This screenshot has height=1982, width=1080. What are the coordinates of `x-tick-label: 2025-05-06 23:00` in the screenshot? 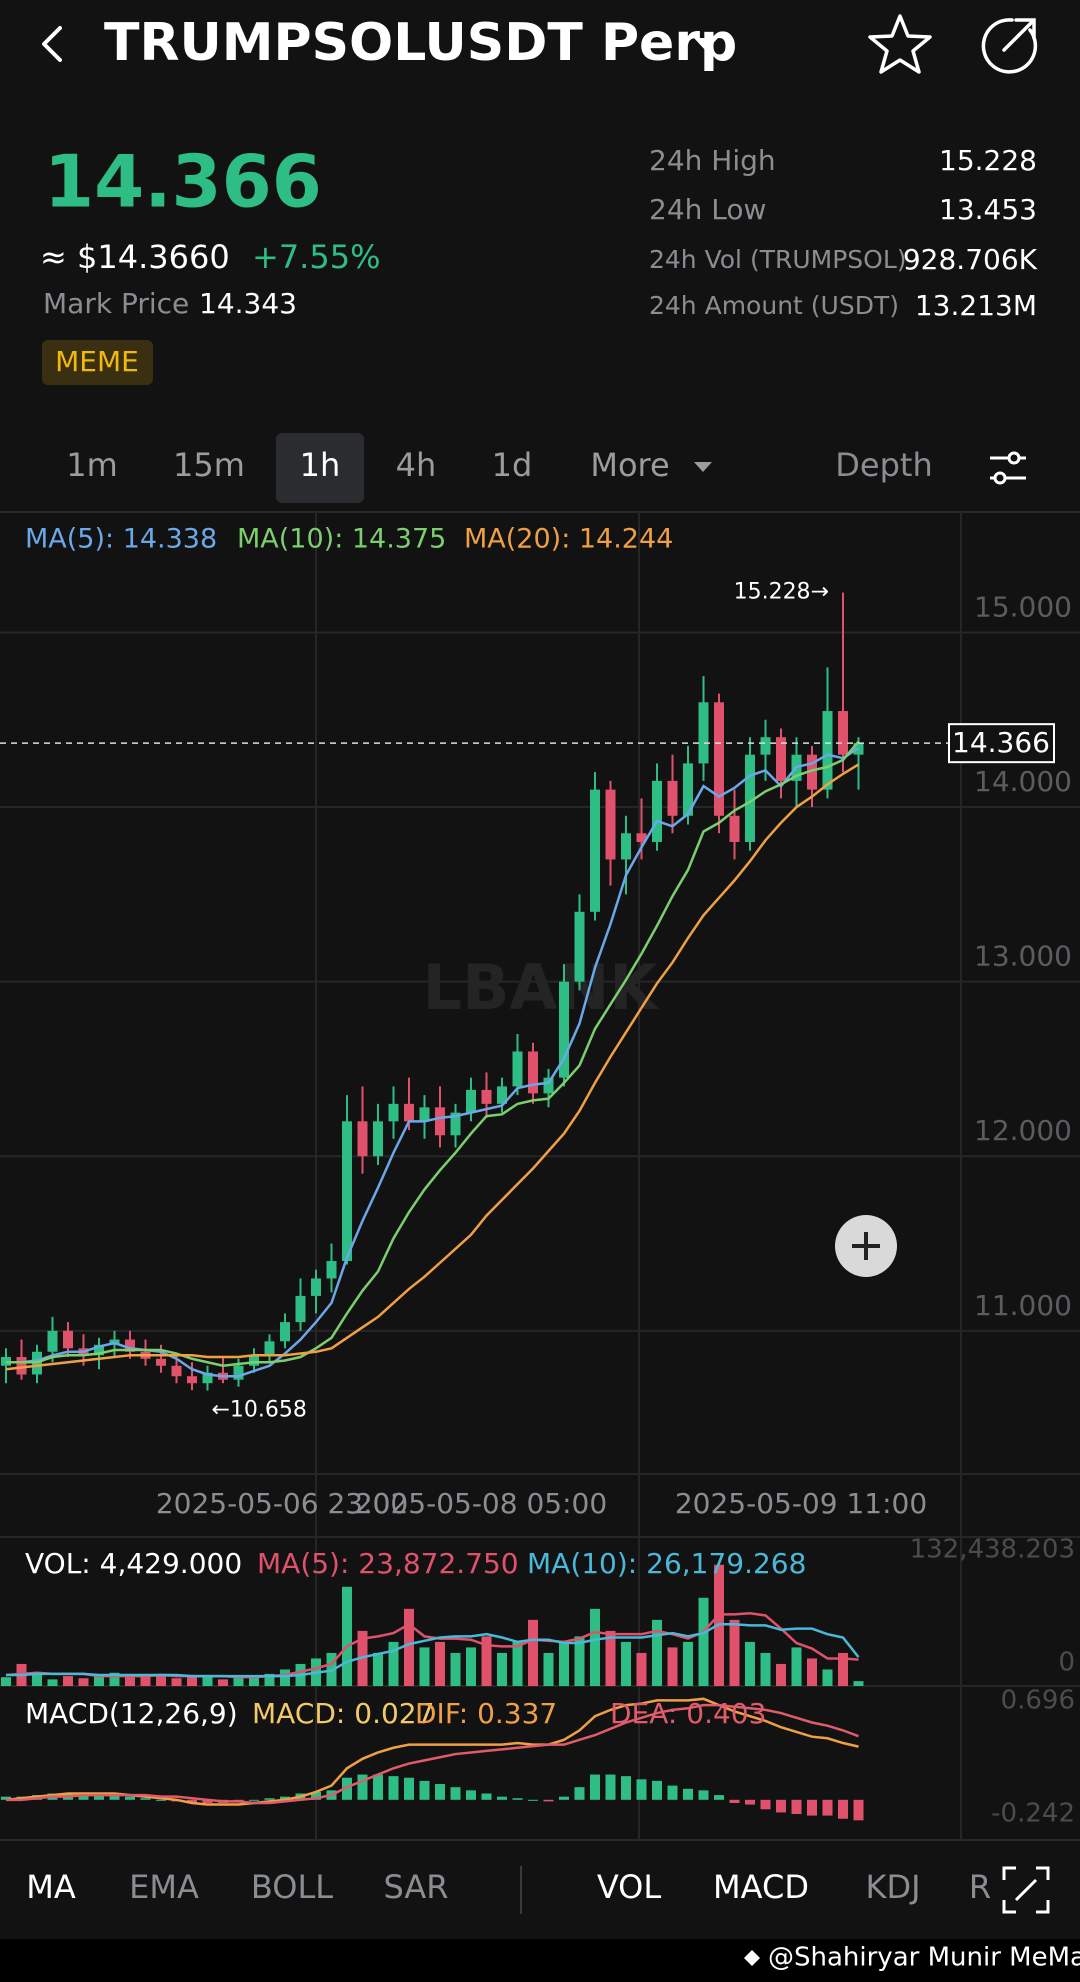 It's located at (282, 1503).